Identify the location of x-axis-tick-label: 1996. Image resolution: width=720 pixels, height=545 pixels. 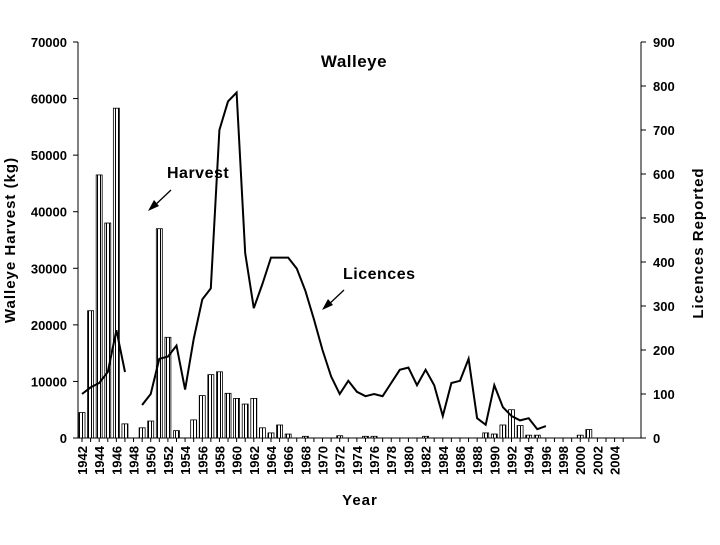
(546, 460).